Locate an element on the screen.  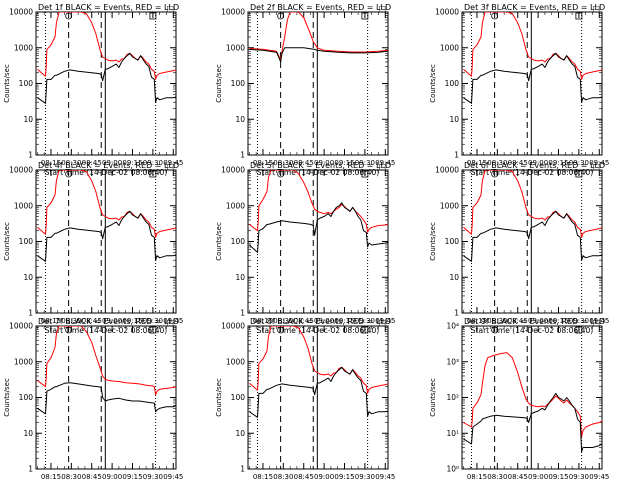
y-tick-label: 10³ is located at coordinates (452, 361).